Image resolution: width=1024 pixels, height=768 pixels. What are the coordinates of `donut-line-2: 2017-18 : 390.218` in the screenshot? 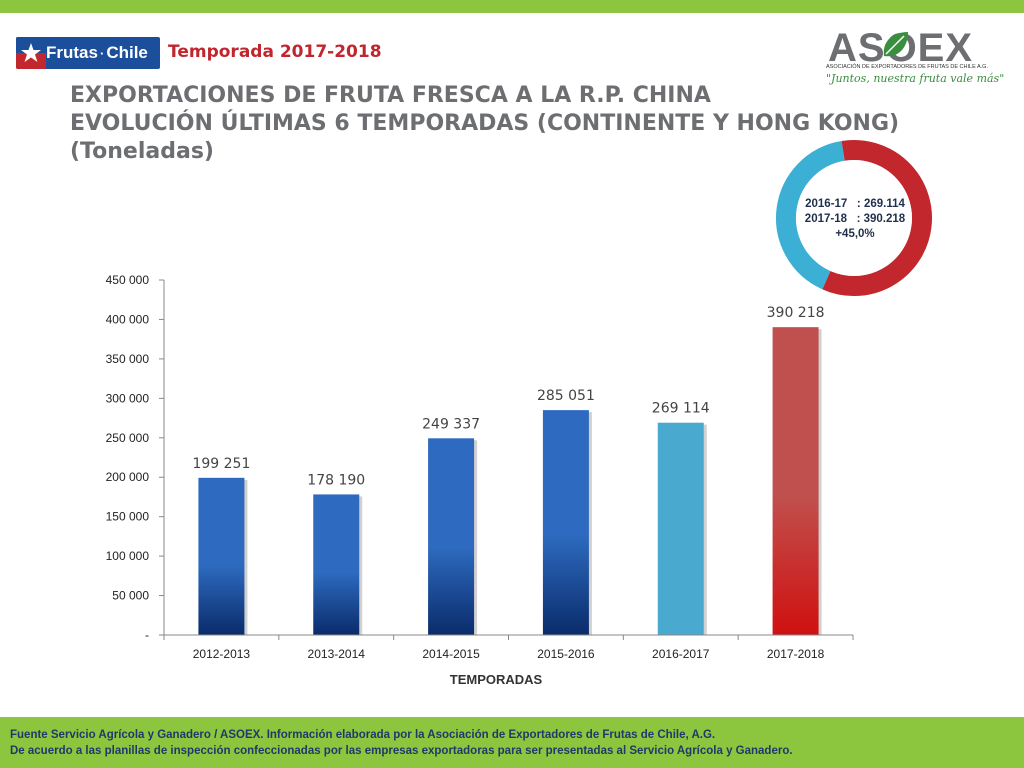 It's located at (855, 219).